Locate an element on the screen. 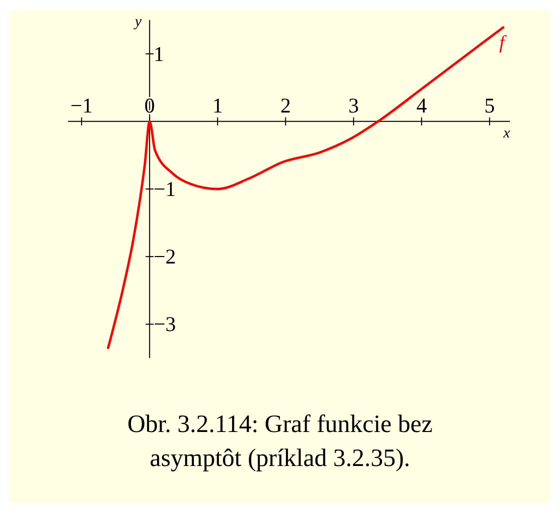  x-tick-label: 1 is located at coordinates (217, 105).